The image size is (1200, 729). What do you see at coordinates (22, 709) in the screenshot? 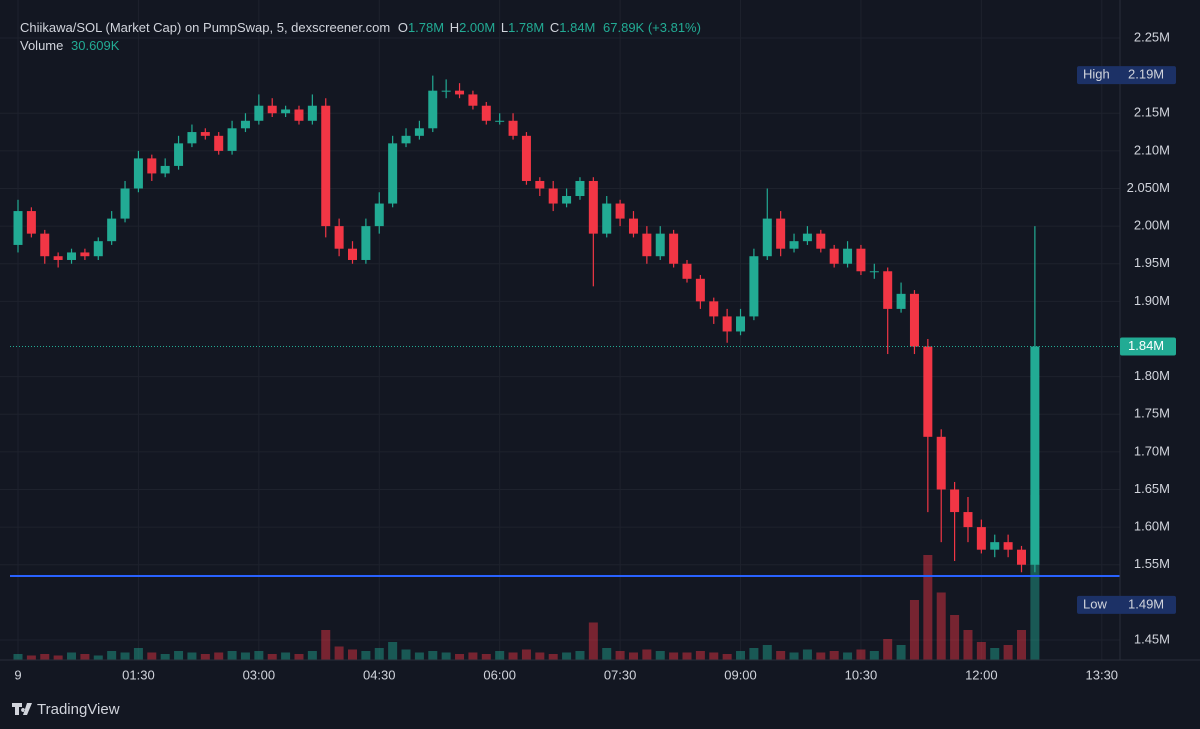
I see `brand-logo` at bounding box center [22, 709].